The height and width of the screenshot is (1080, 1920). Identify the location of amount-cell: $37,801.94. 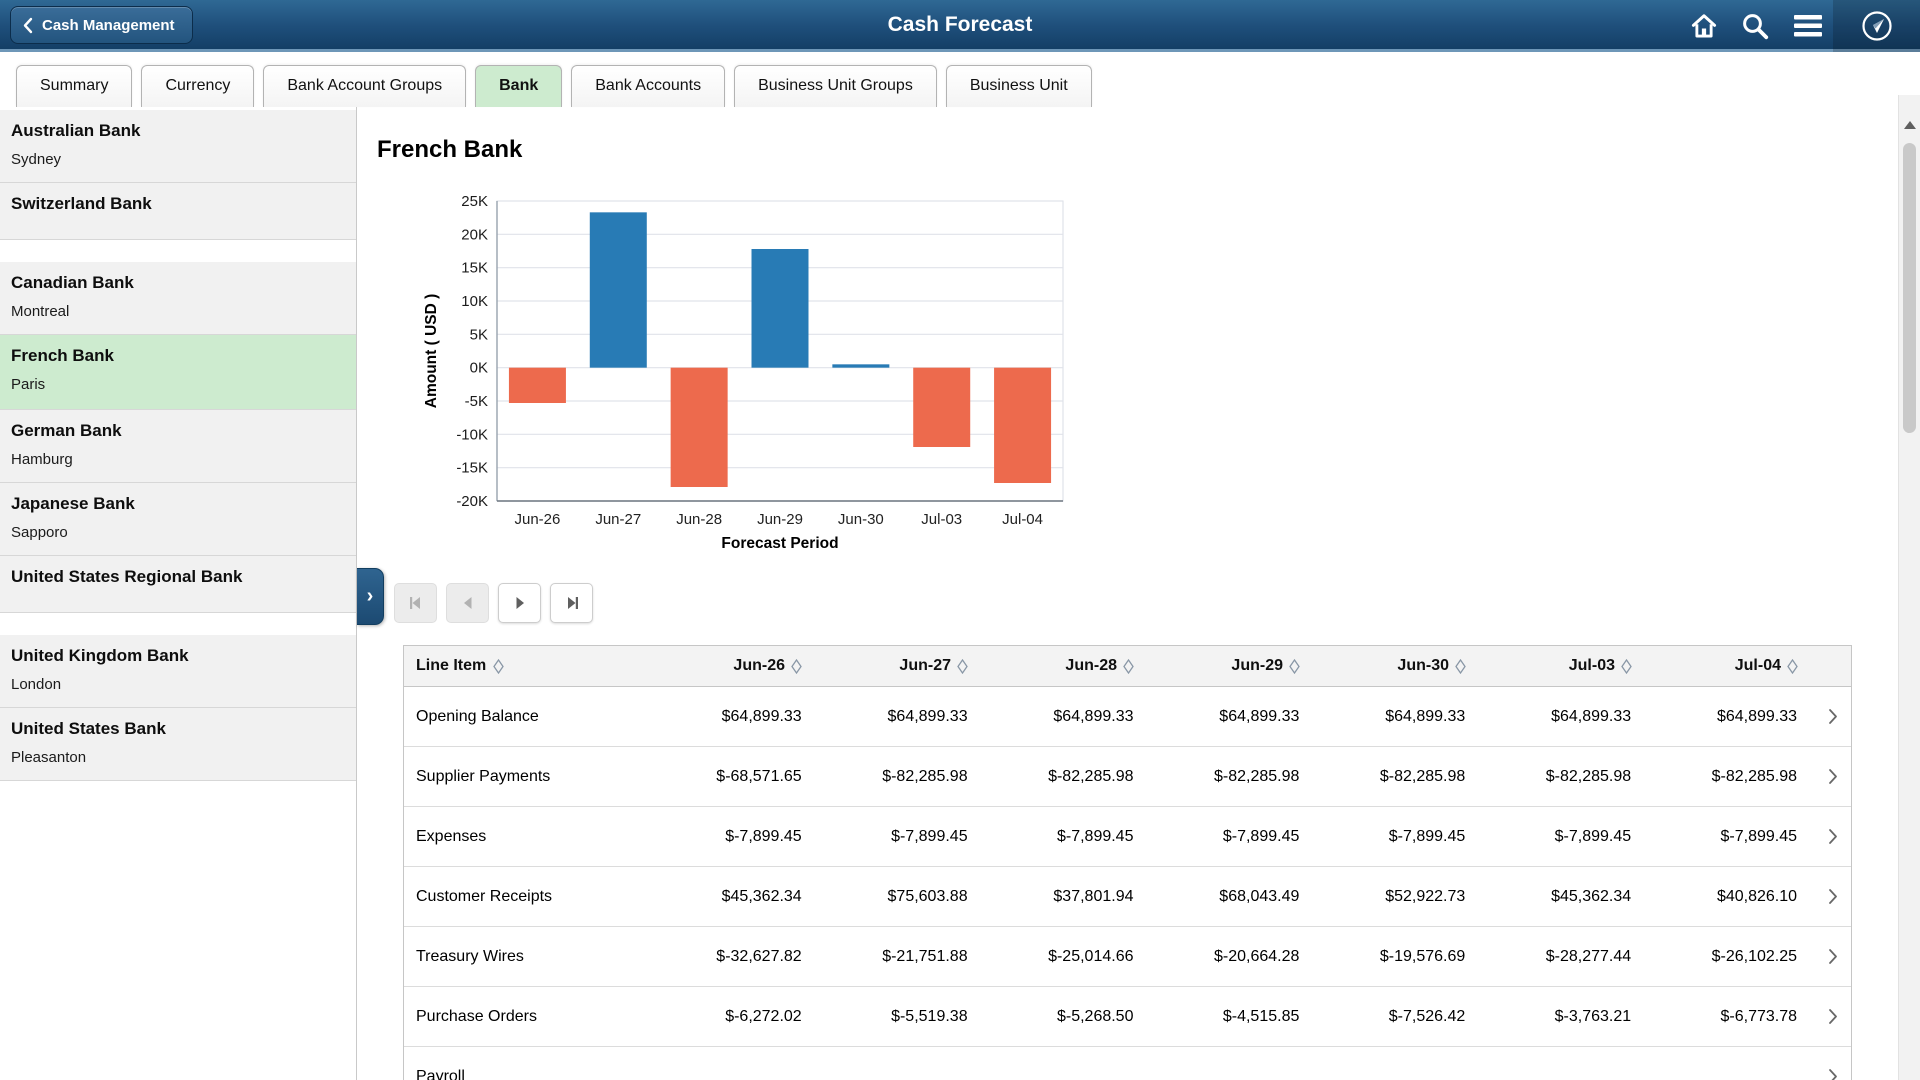
(1093, 896).